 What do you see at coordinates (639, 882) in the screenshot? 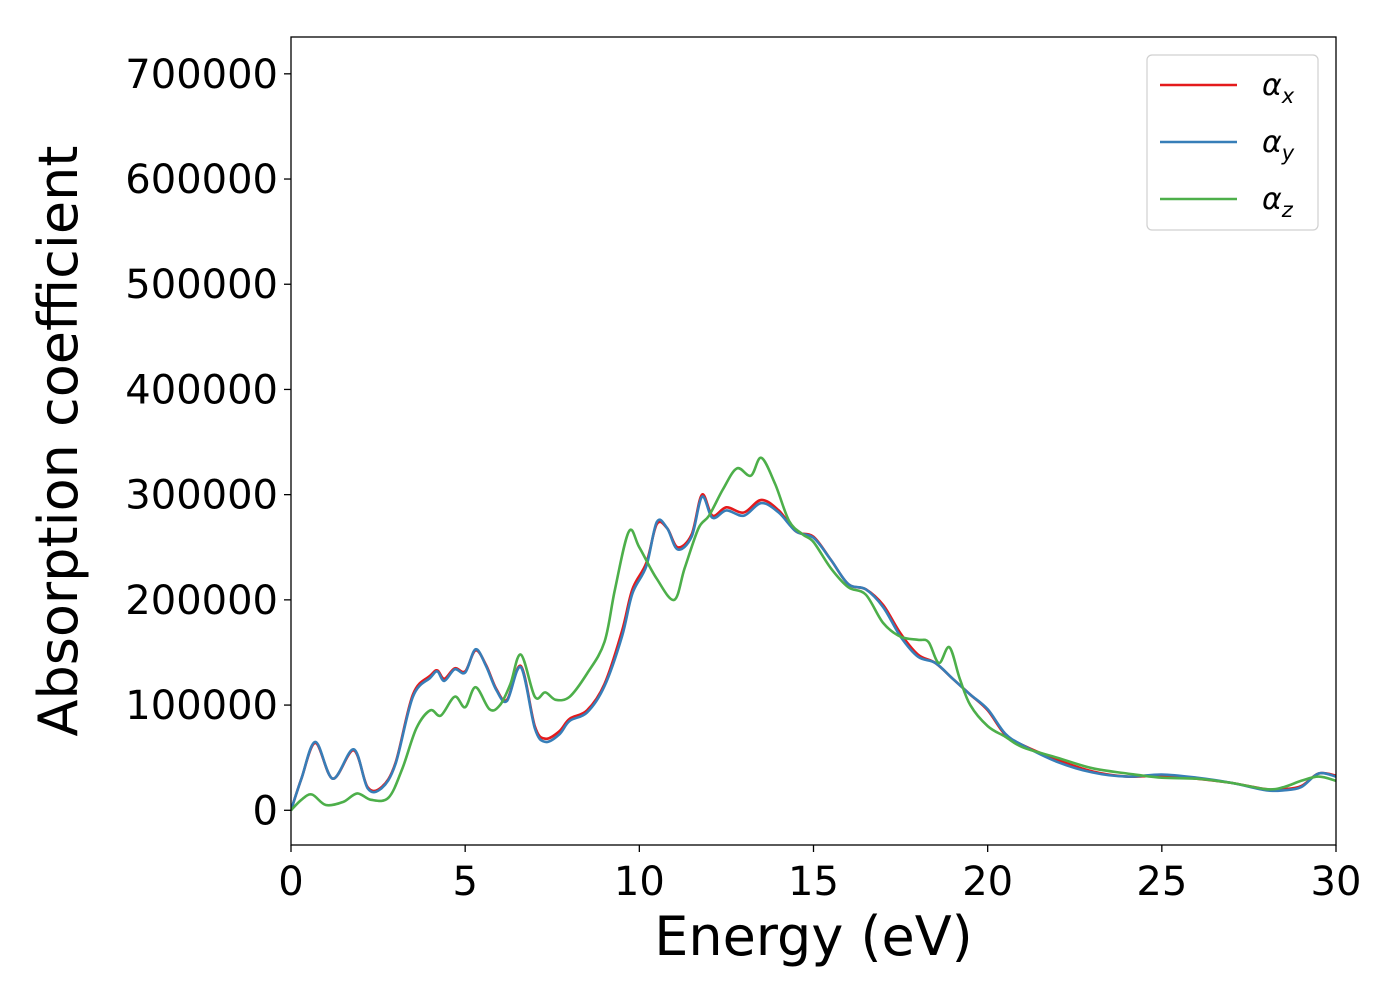
I see `x-tick-label: 10` at bounding box center [639, 882].